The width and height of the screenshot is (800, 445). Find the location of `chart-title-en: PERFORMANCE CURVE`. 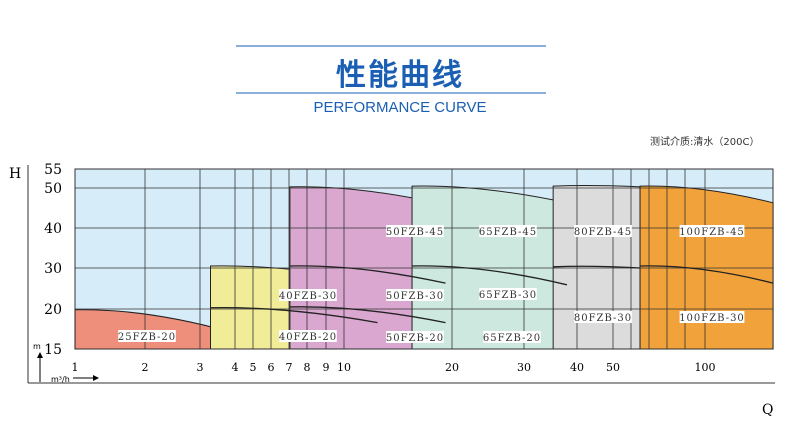

chart-title-en: PERFORMANCE CURVE is located at coordinates (400, 107).